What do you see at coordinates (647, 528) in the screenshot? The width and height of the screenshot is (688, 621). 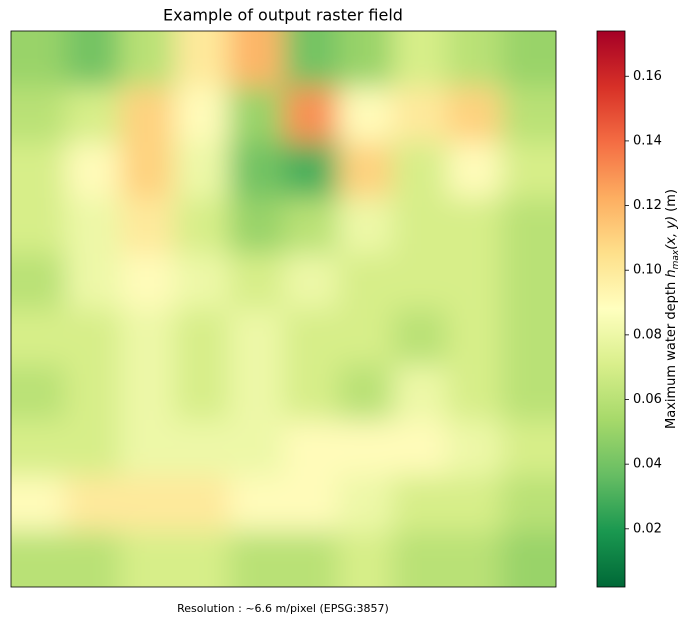 I see `colorbar-tick-label: 0.02` at bounding box center [647, 528].